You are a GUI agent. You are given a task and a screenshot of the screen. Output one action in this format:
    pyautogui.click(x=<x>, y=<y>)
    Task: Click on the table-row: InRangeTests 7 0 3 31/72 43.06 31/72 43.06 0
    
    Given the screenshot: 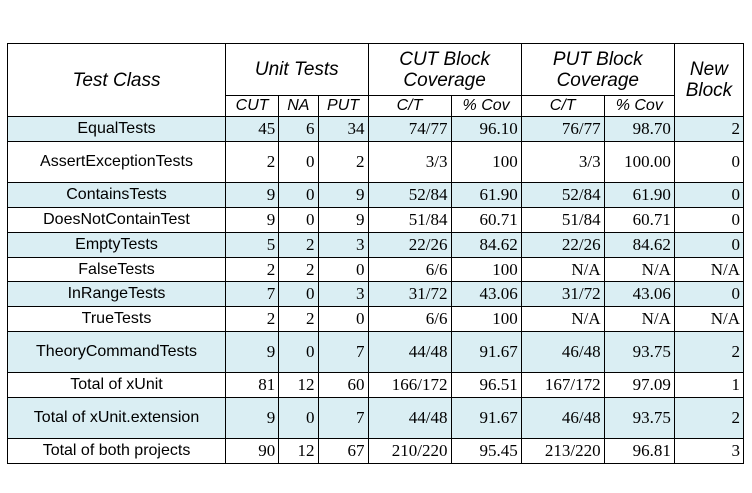 What is the action you would take?
    pyautogui.click(x=375, y=294)
    